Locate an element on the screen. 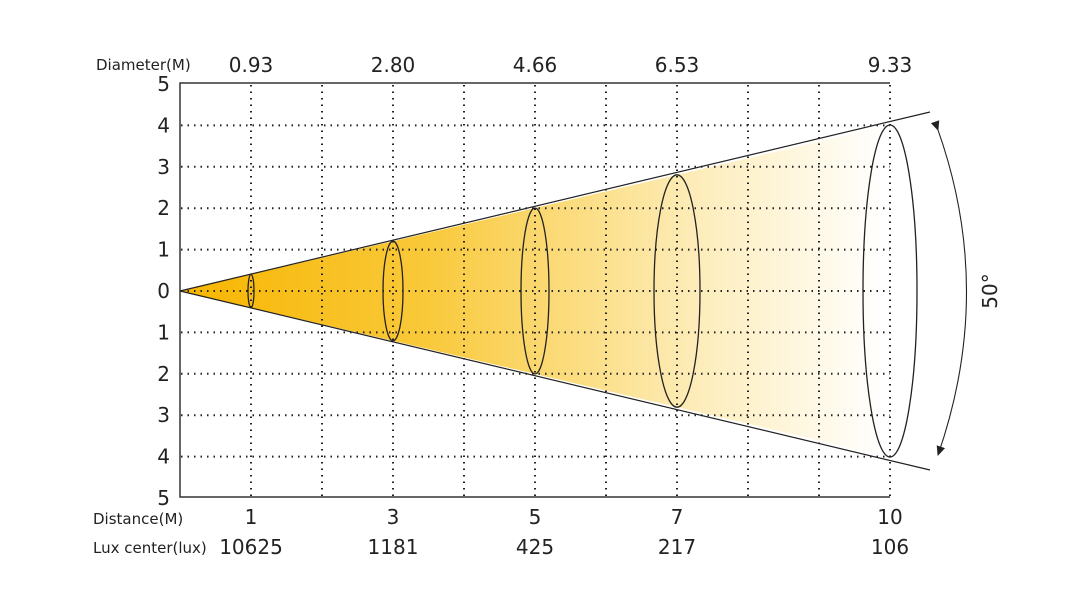 This screenshot has width=1067, height=600. diameter-value: 9.33 is located at coordinates (890, 65).